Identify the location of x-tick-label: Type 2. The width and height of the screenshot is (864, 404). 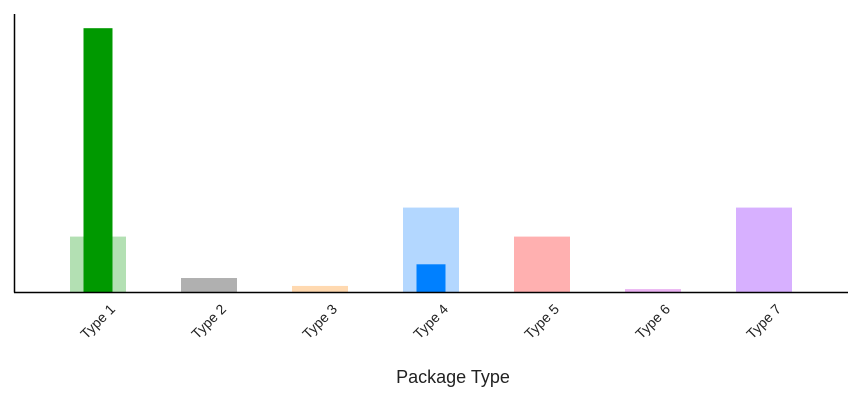
(208, 321).